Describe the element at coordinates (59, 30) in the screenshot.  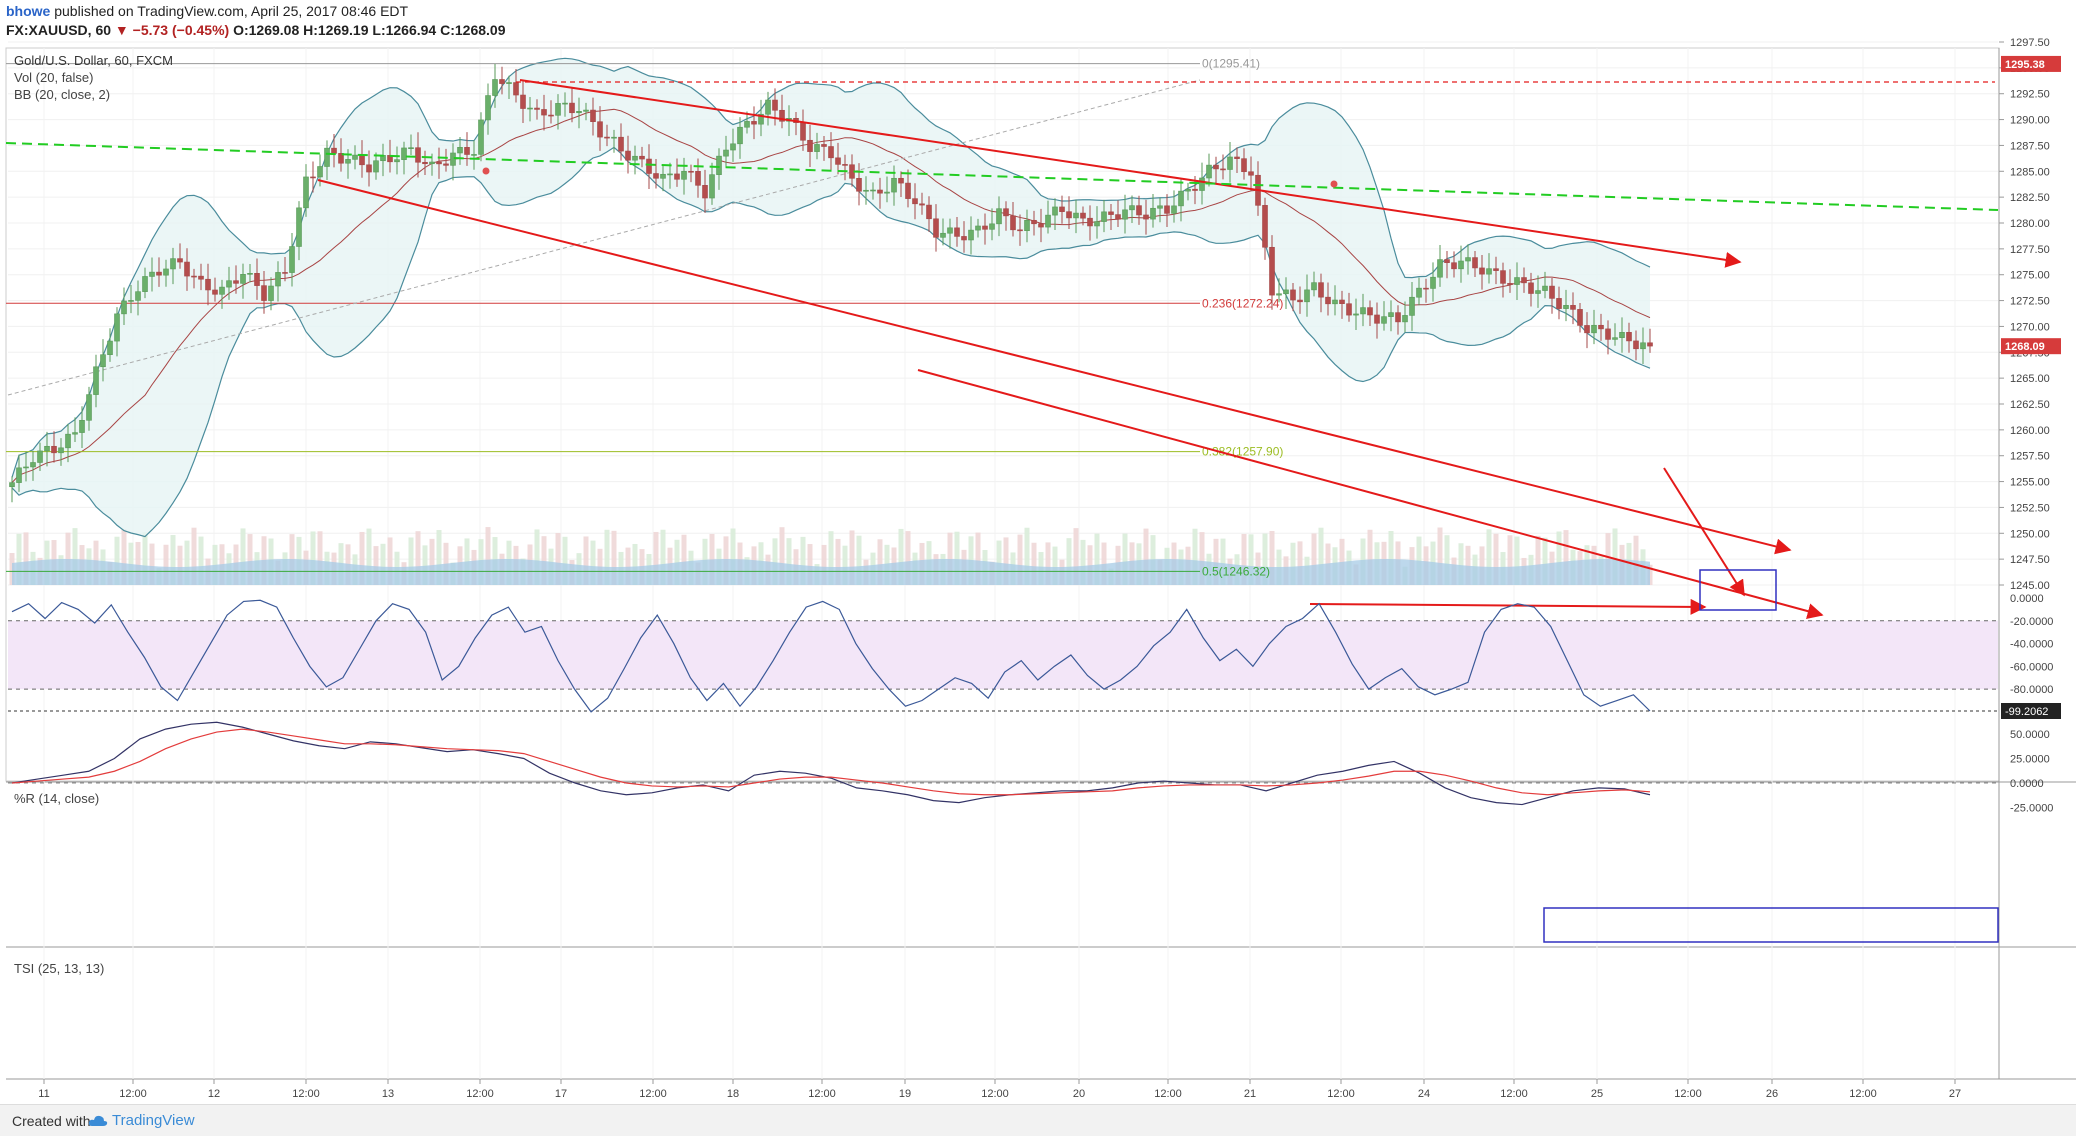
I see `symbol-text: FX:XAUUSD, 60` at that location.